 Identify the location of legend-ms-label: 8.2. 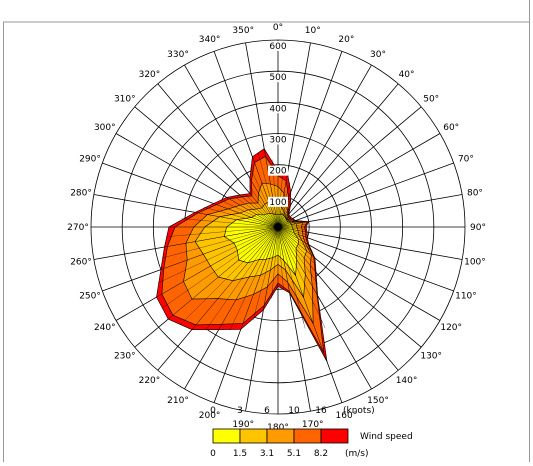
(321, 454).